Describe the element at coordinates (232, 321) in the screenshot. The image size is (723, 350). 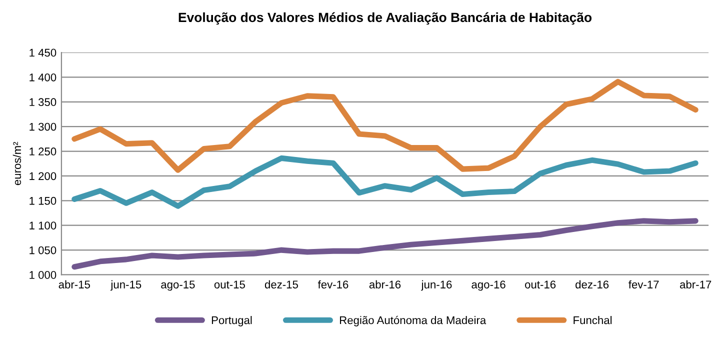
I see `legend-label: Portugal` at that location.